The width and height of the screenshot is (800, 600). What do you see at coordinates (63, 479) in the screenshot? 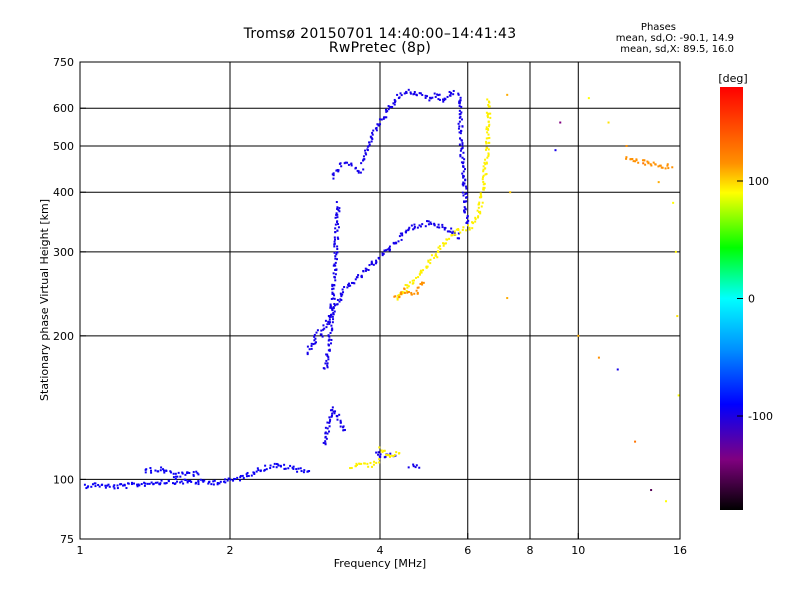
I see `y-tick-label: 100` at bounding box center [63, 479].